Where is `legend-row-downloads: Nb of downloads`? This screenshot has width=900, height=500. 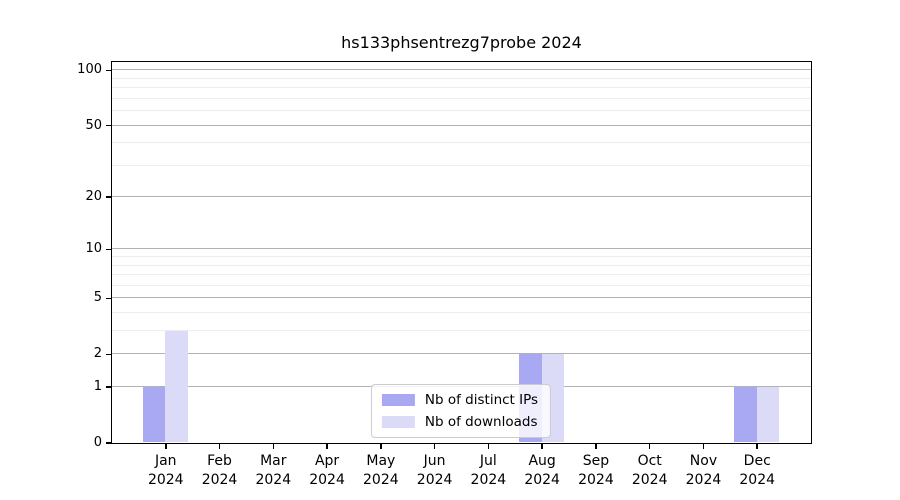
legend-row-downloads: Nb of downloads is located at coordinates (459, 421).